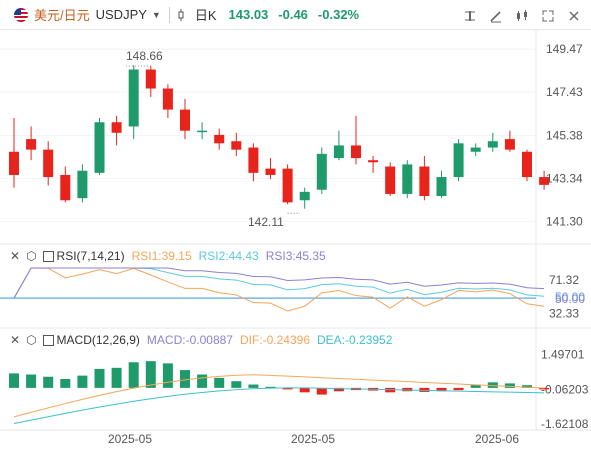  Describe the element at coordinates (295, 256) in the screenshot. I see `rsi3-value: RSI3:45.35` at that location.